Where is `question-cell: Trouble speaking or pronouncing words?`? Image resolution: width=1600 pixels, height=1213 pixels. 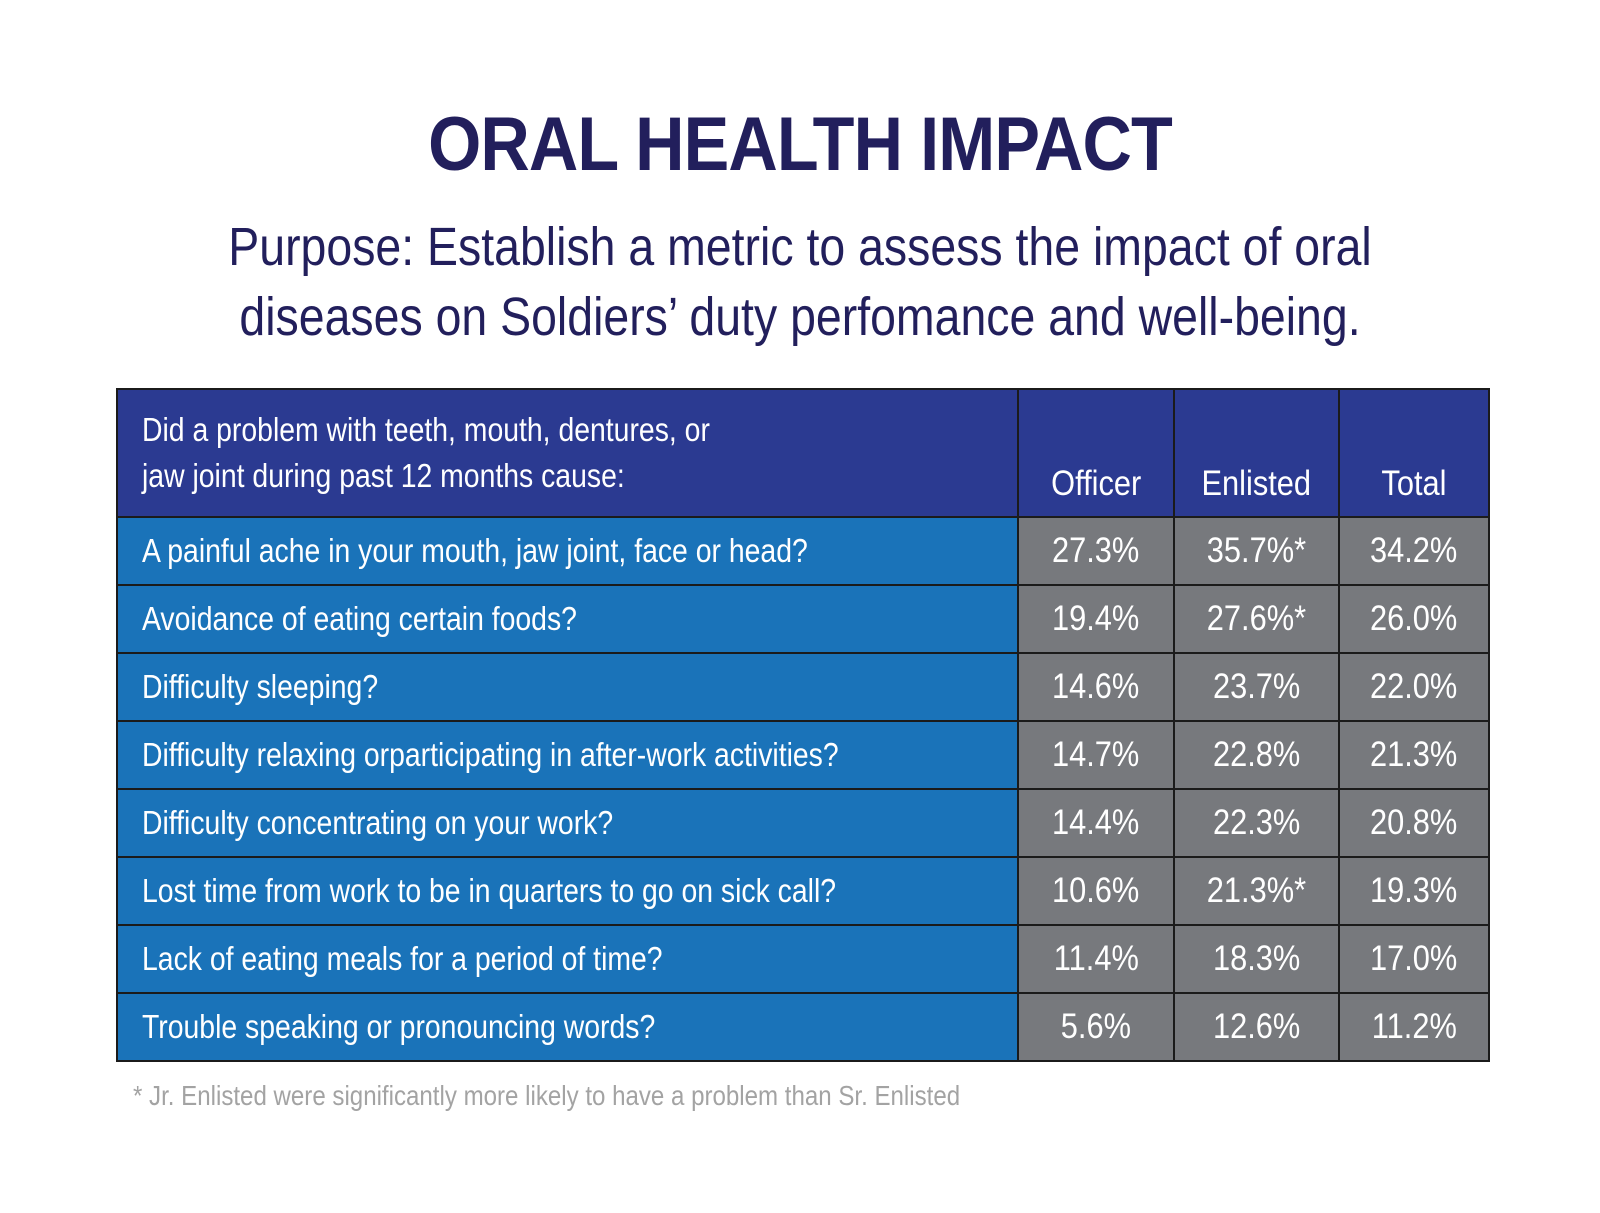
question-cell: Trouble speaking or pronouncing words? is located at coordinates (567, 1027).